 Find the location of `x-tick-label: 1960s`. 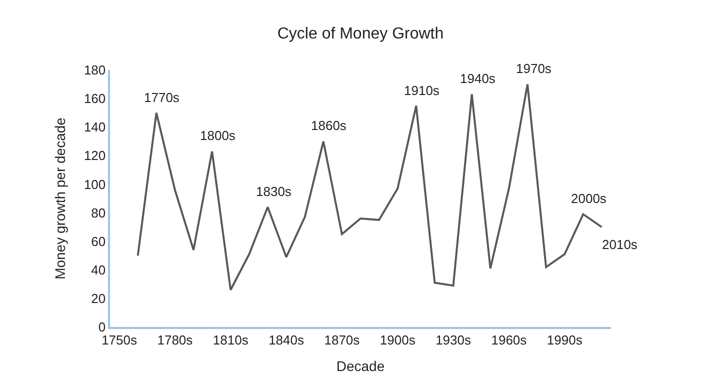

x-tick-label: 1960s is located at coordinates (509, 340).